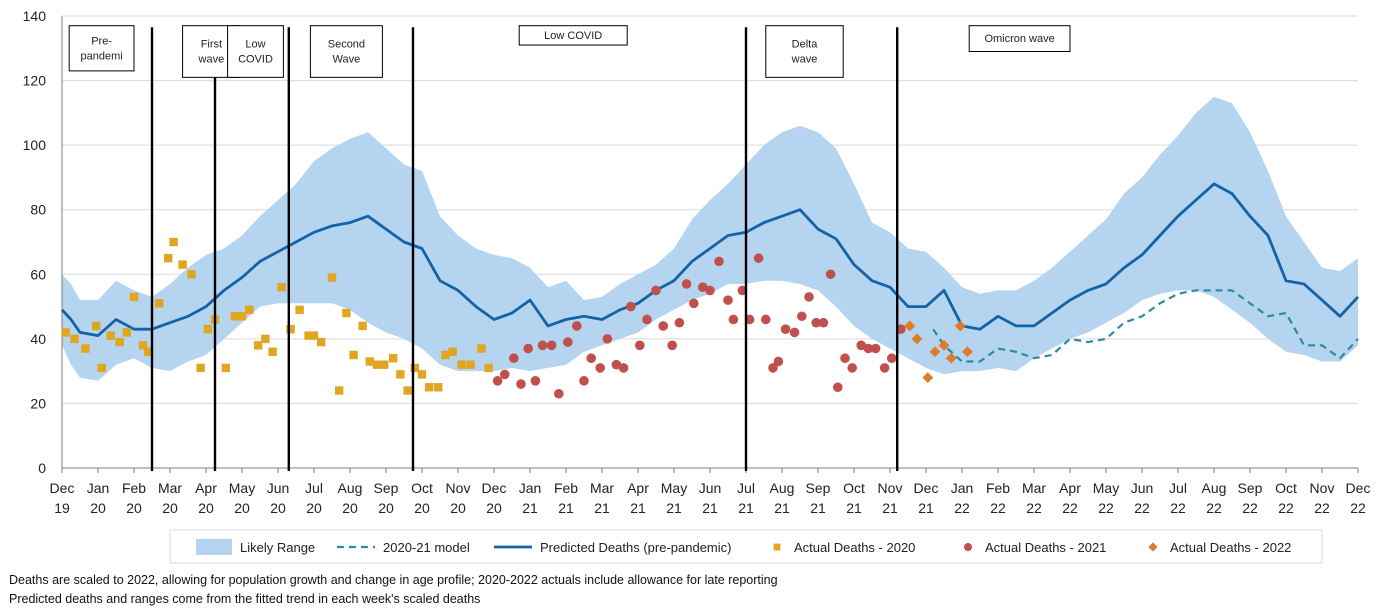 This screenshot has height=613, width=1379. Describe the element at coordinates (35, 145) in the screenshot. I see `y-tick-label: 100` at that location.